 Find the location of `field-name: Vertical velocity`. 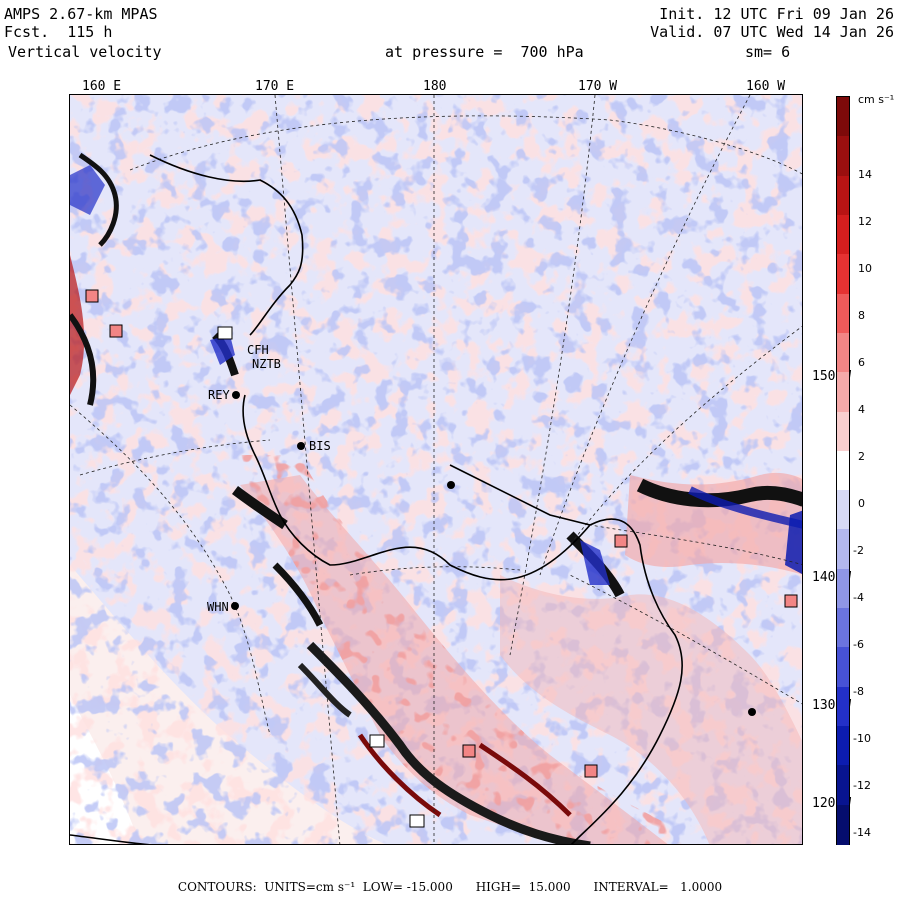

field-name: Vertical velocity is located at coordinates (85, 52).